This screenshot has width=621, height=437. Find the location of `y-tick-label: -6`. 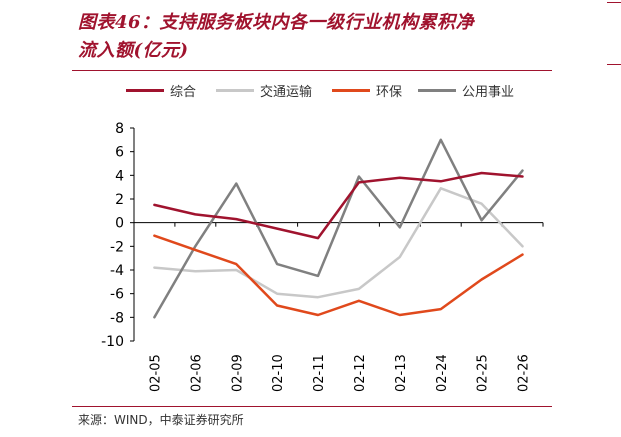

y-tick-label: -6 is located at coordinates (117, 295).